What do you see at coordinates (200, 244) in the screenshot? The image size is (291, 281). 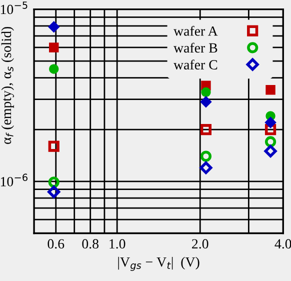 I see `x-tick-label: 2.0` at bounding box center [200, 244].